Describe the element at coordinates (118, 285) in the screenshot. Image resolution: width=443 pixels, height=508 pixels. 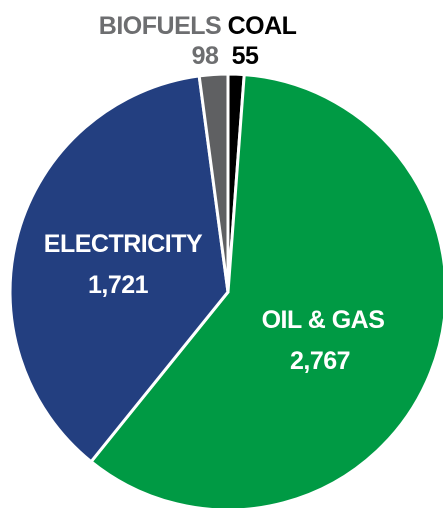
I see `label-electricity-value: 1,721` at that location.